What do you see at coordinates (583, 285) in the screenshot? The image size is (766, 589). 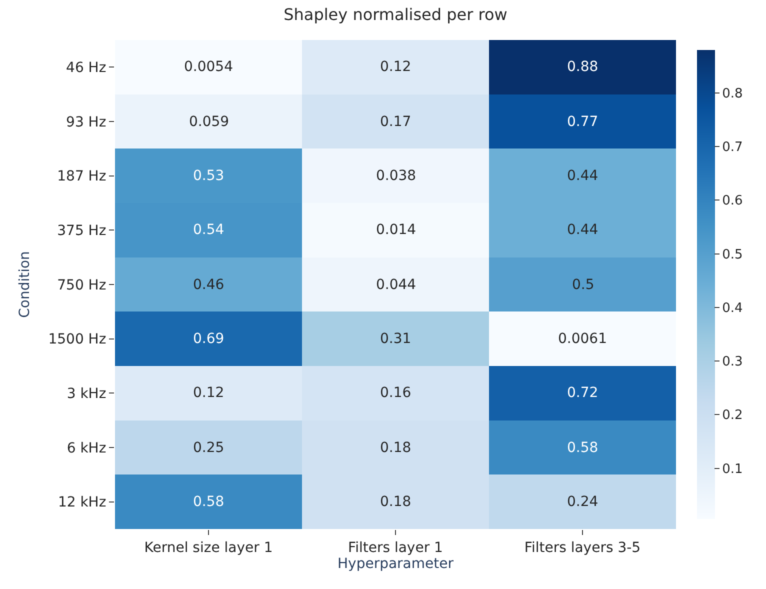 I see `data-label: 0.5` at bounding box center [583, 285].